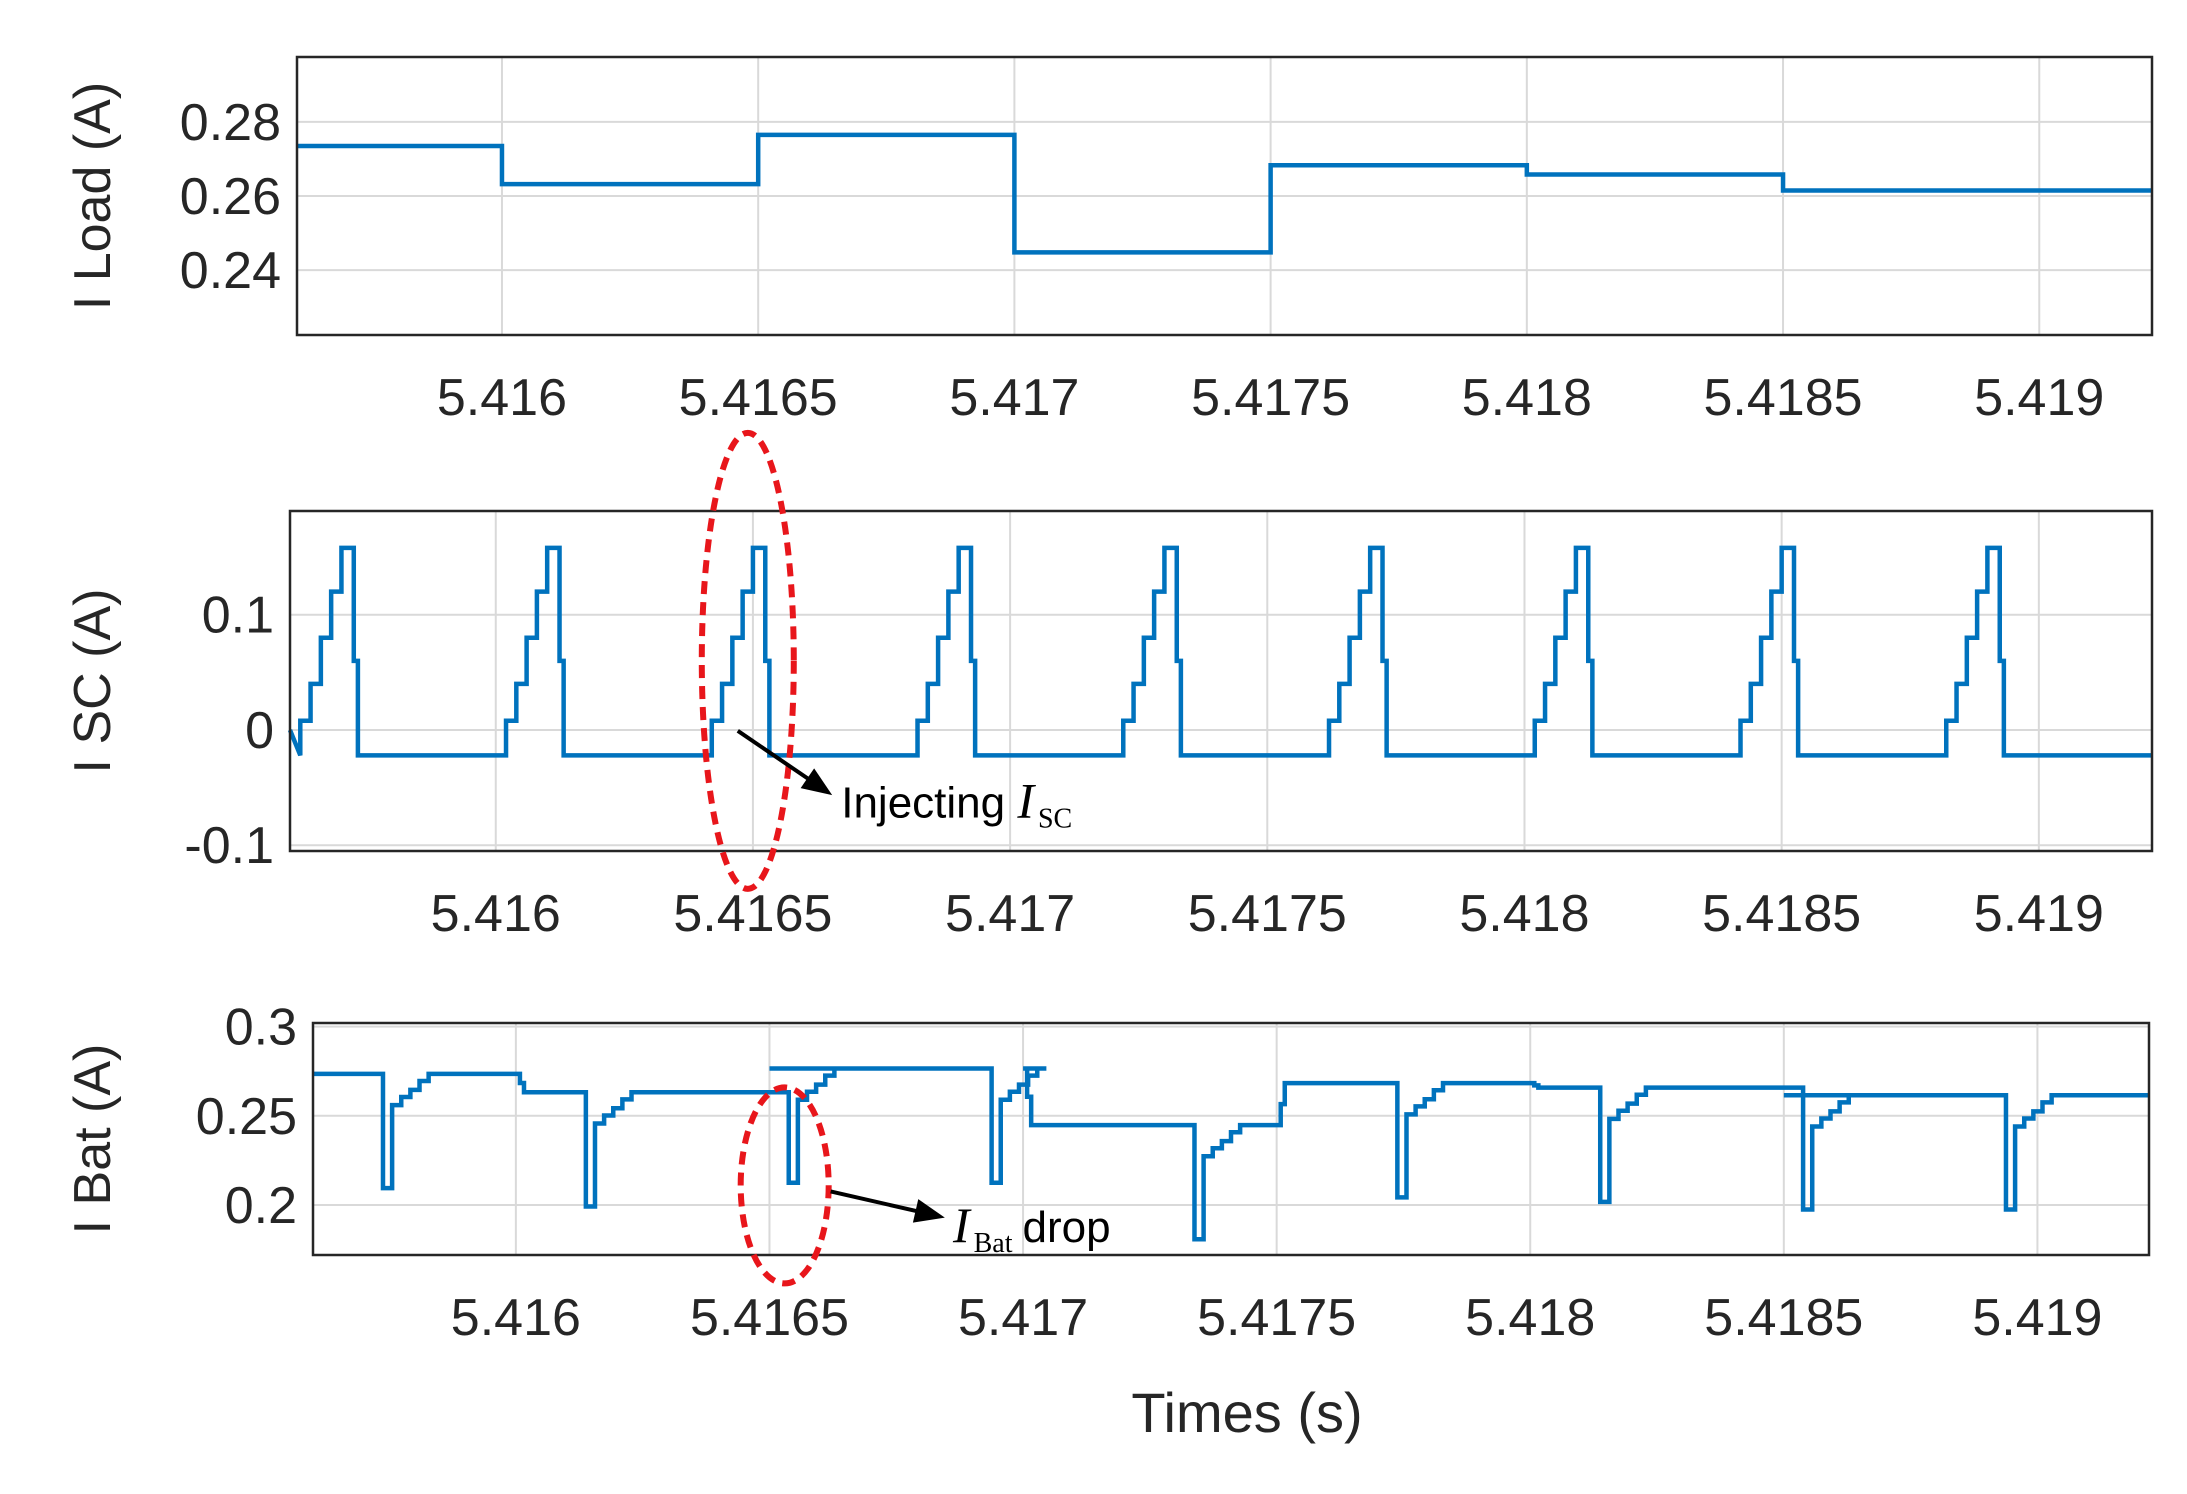  I want to click on annotation-text: drop, so click(1067, 1227).